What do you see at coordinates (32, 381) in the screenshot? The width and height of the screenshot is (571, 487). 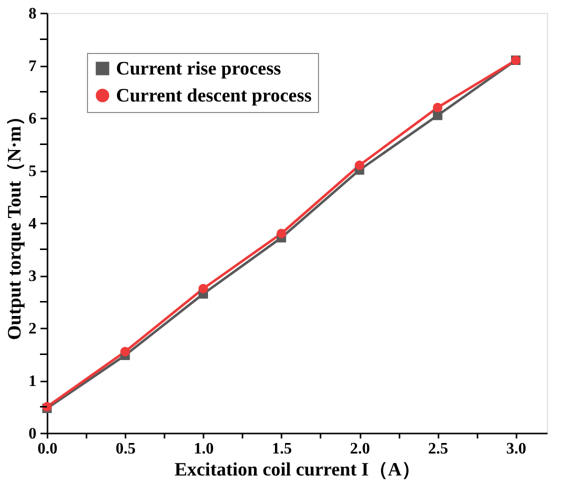 I see `y-tick-label: 1` at bounding box center [32, 381].